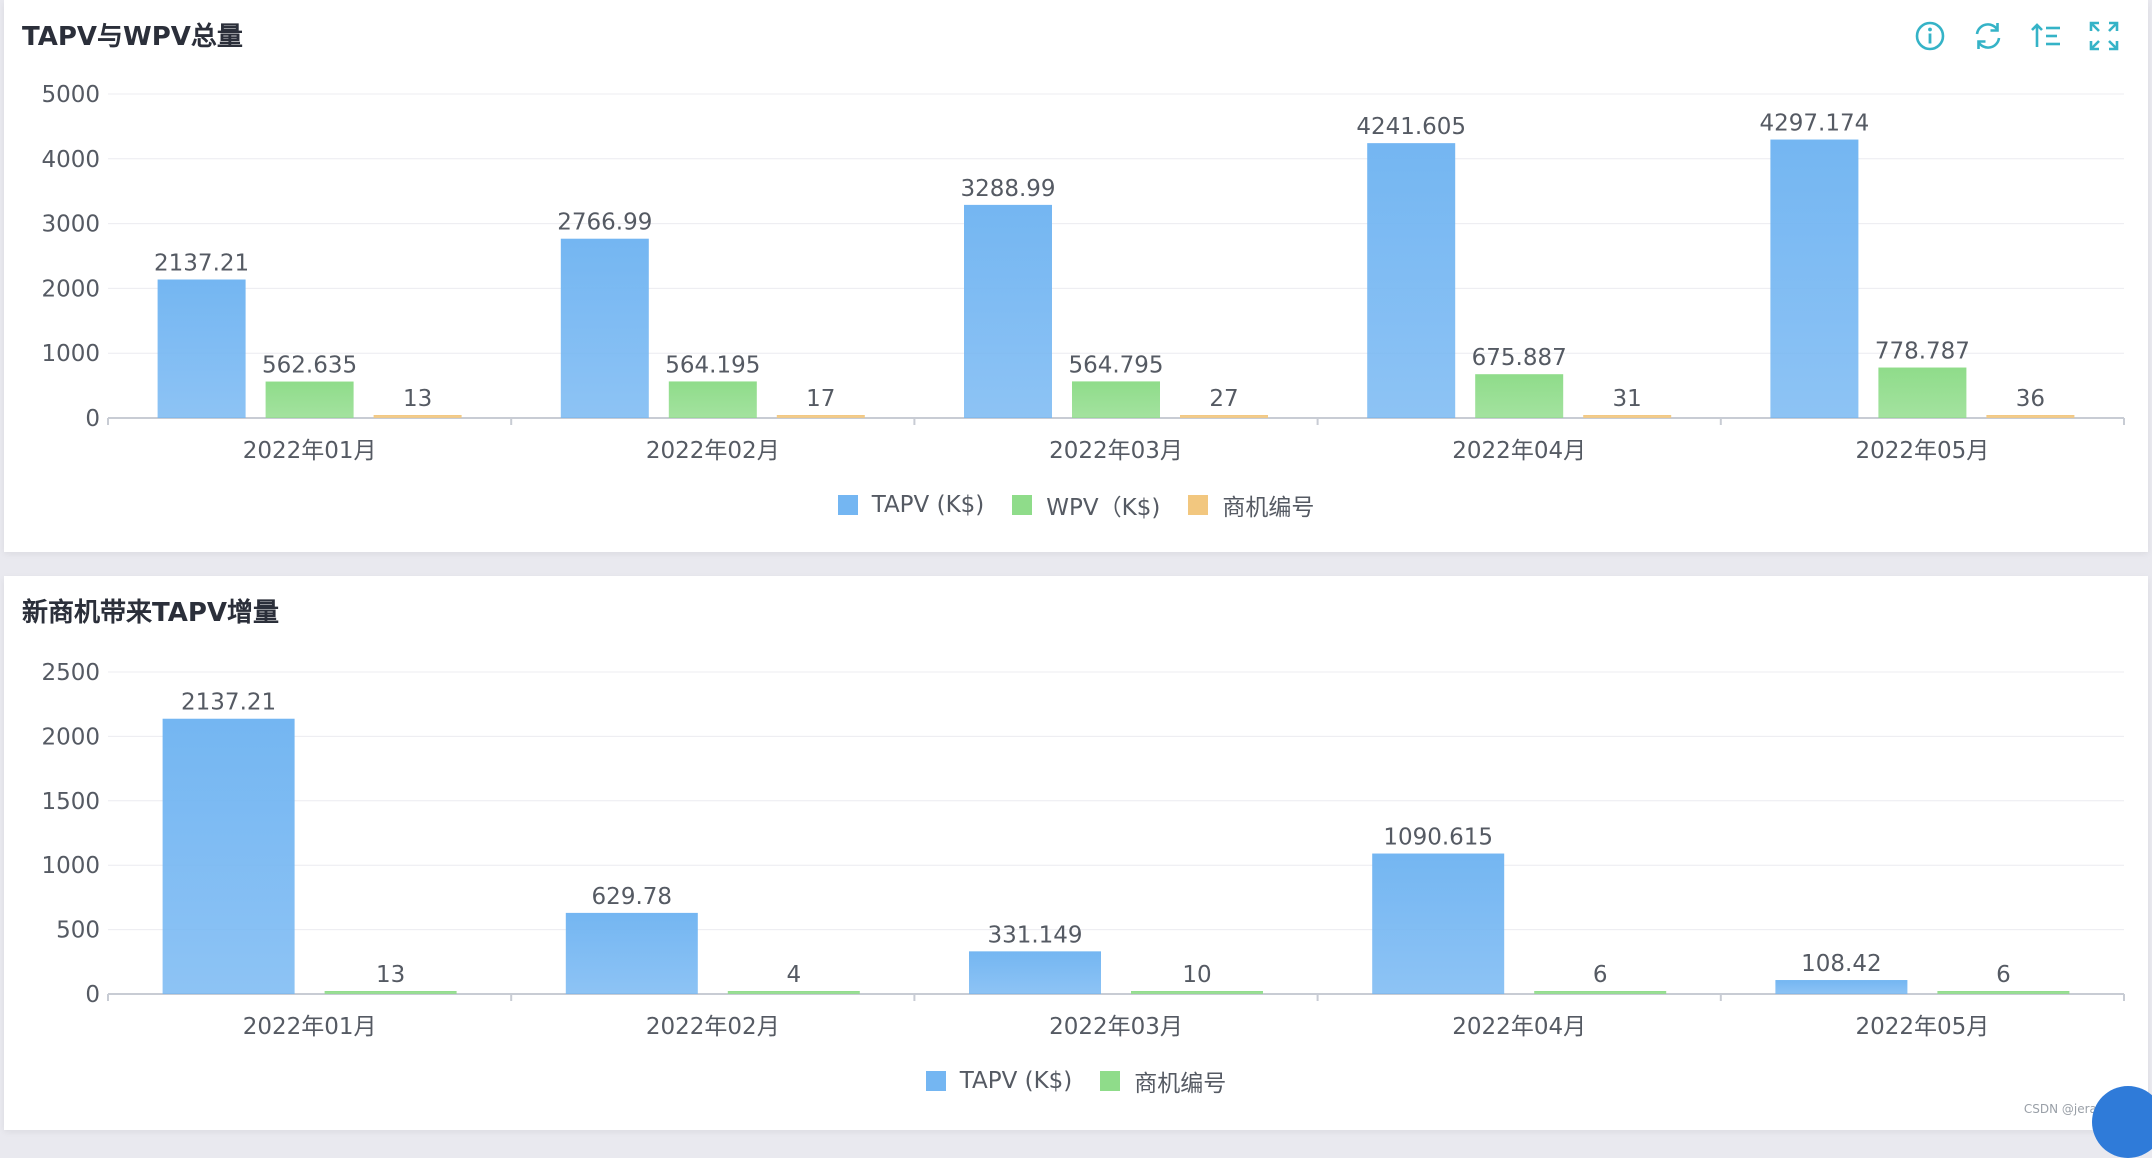 The image size is (2152, 1158). I want to click on bar-value-label: 10, so click(1196, 975).